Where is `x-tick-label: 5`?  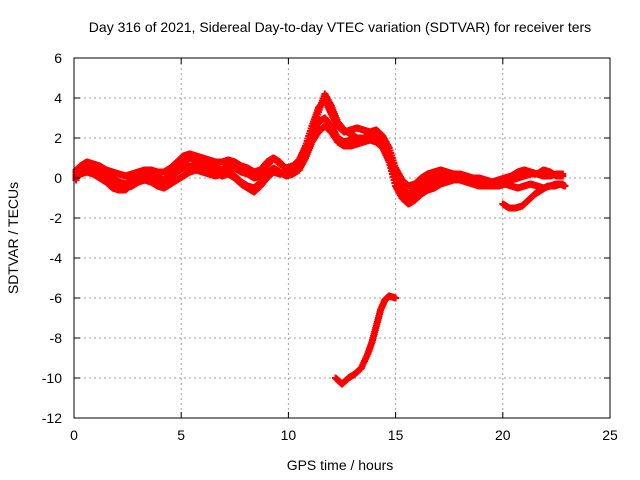 x-tick-label: 5 is located at coordinates (181, 435).